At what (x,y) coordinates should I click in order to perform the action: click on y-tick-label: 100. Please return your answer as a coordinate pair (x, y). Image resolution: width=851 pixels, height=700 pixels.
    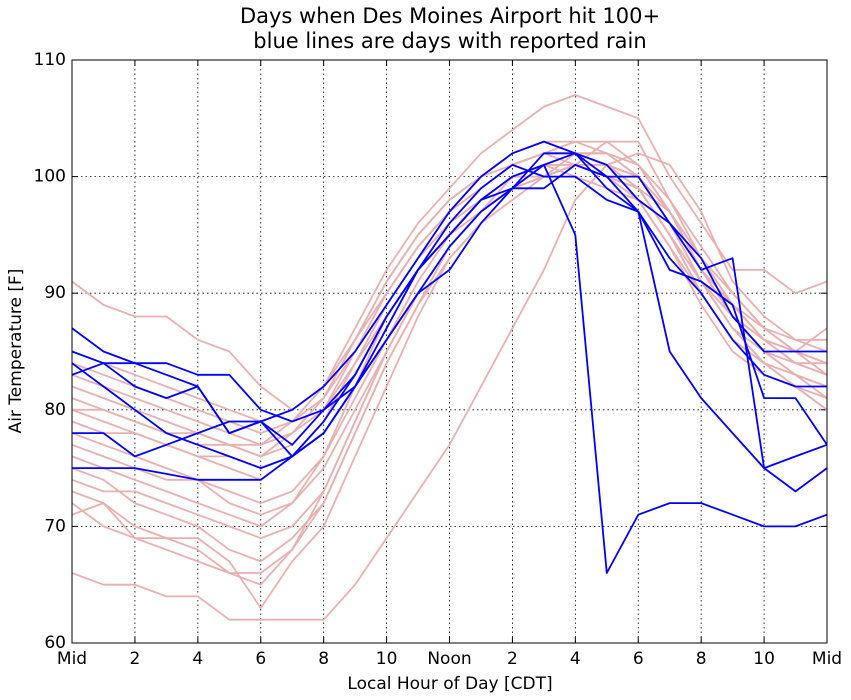
    Looking at the image, I should click on (50, 177).